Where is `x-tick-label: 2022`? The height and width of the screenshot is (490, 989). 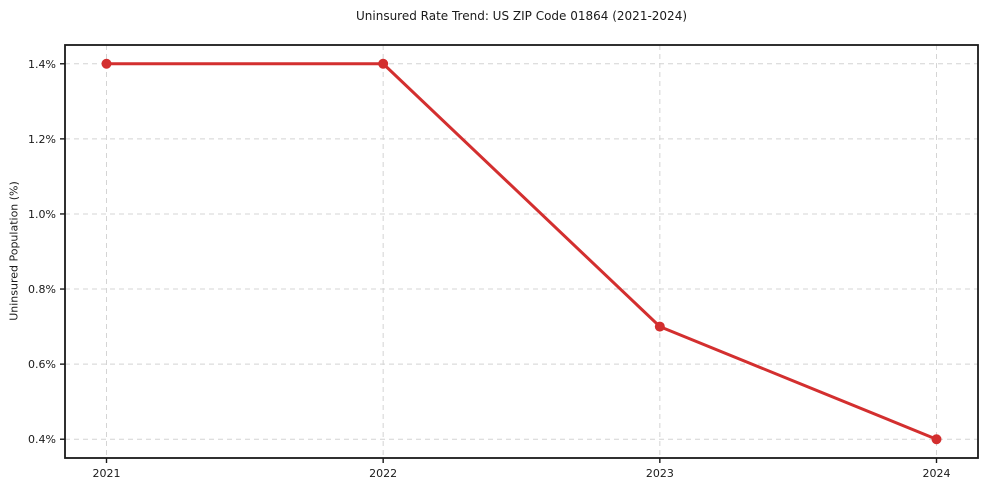
x-tick-label: 2022 is located at coordinates (383, 473).